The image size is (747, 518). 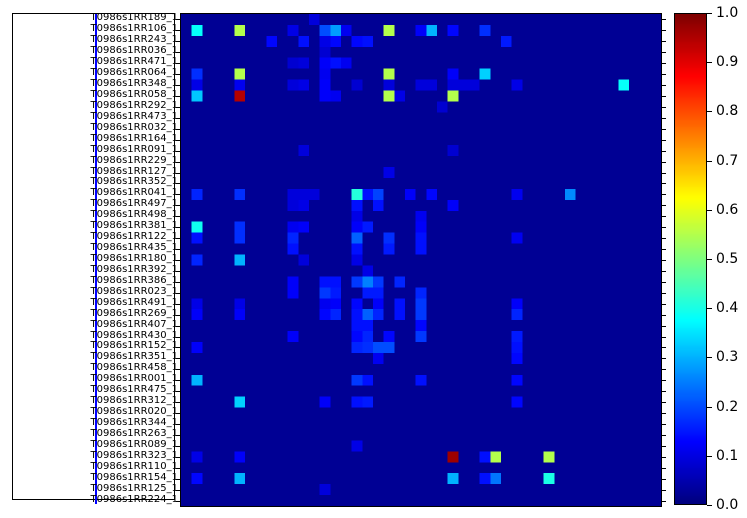 I want to click on colorbar-tick-label: 0.8, so click(x=727, y=111).